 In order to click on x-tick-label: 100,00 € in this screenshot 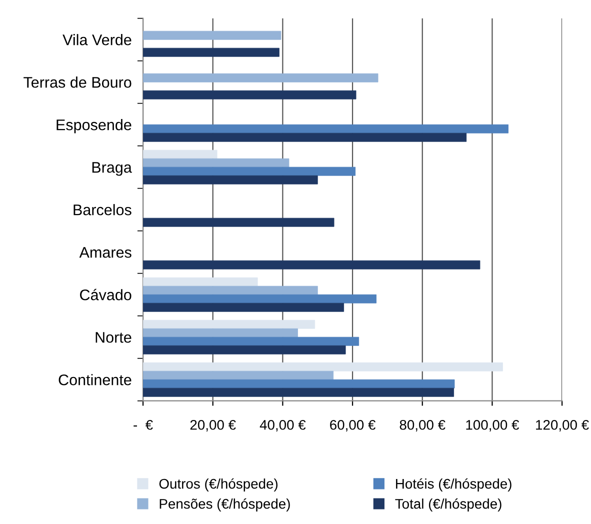, I will do `click(493, 426)`.